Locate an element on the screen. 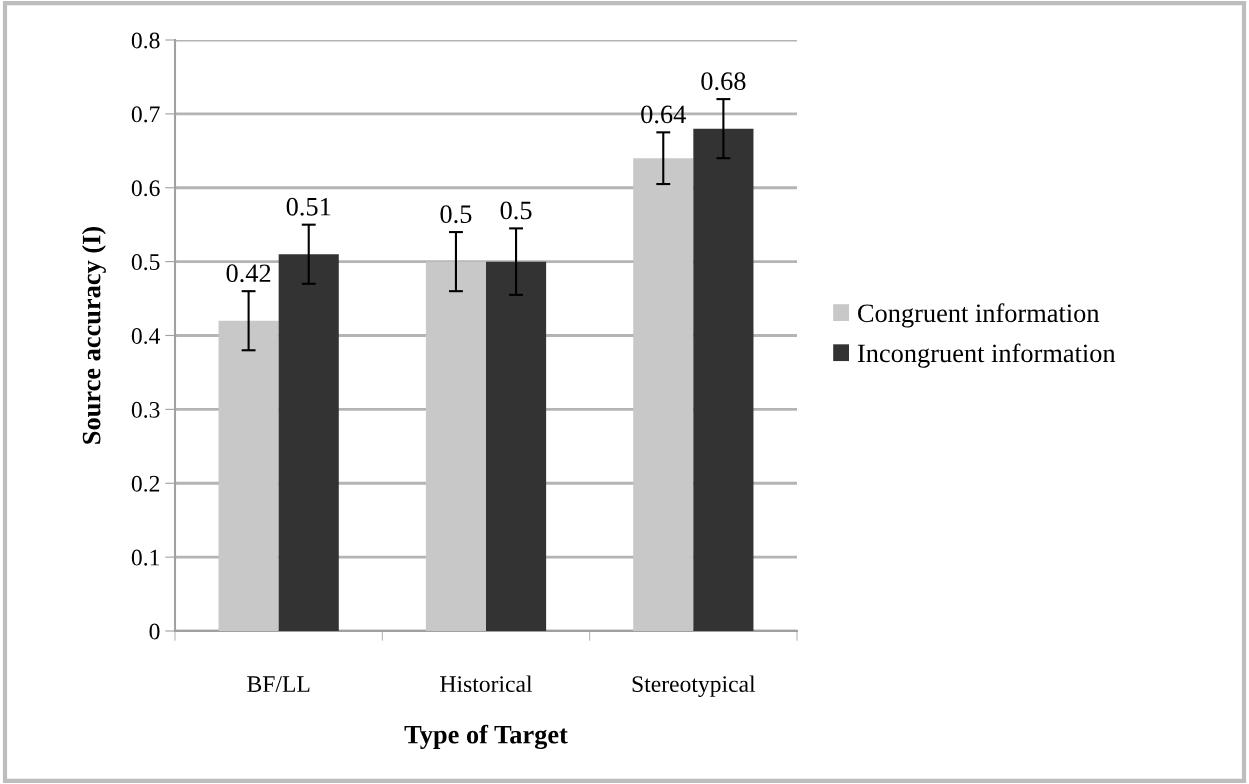 The height and width of the screenshot is (784, 1249). y-tick-label: 0.6 is located at coordinates (145, 188).